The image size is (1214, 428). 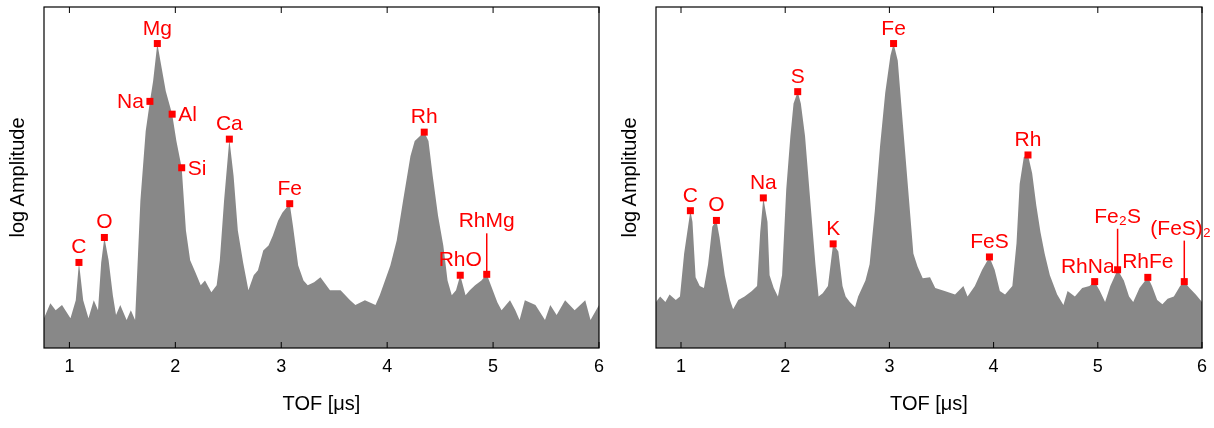 What do you see at coordinates (1148, 261) in the screenshot?
I see `annotation: RhFe` at bounding box center [1148, 261].